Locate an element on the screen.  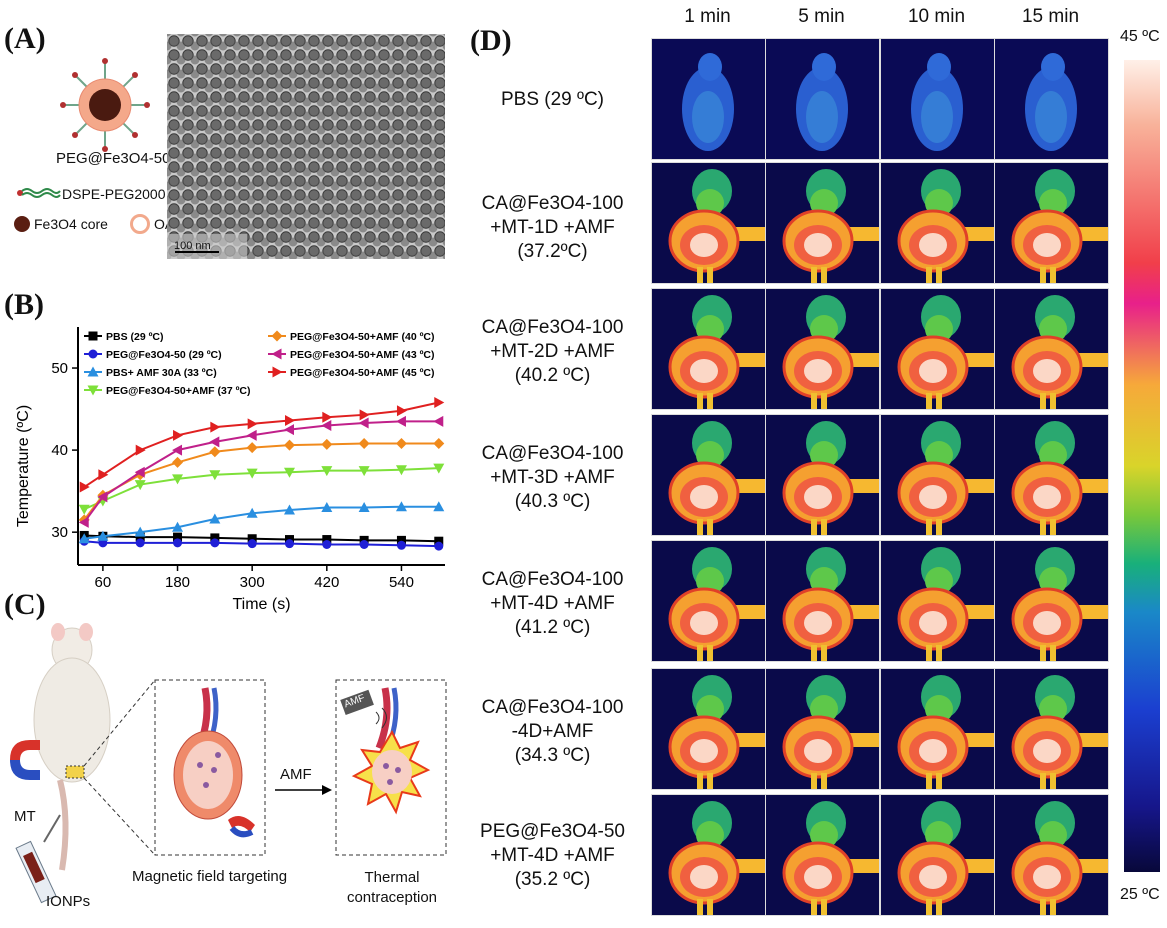
row-label-6-l3: (34.3 ºC) is located at coordinates (552, 755).